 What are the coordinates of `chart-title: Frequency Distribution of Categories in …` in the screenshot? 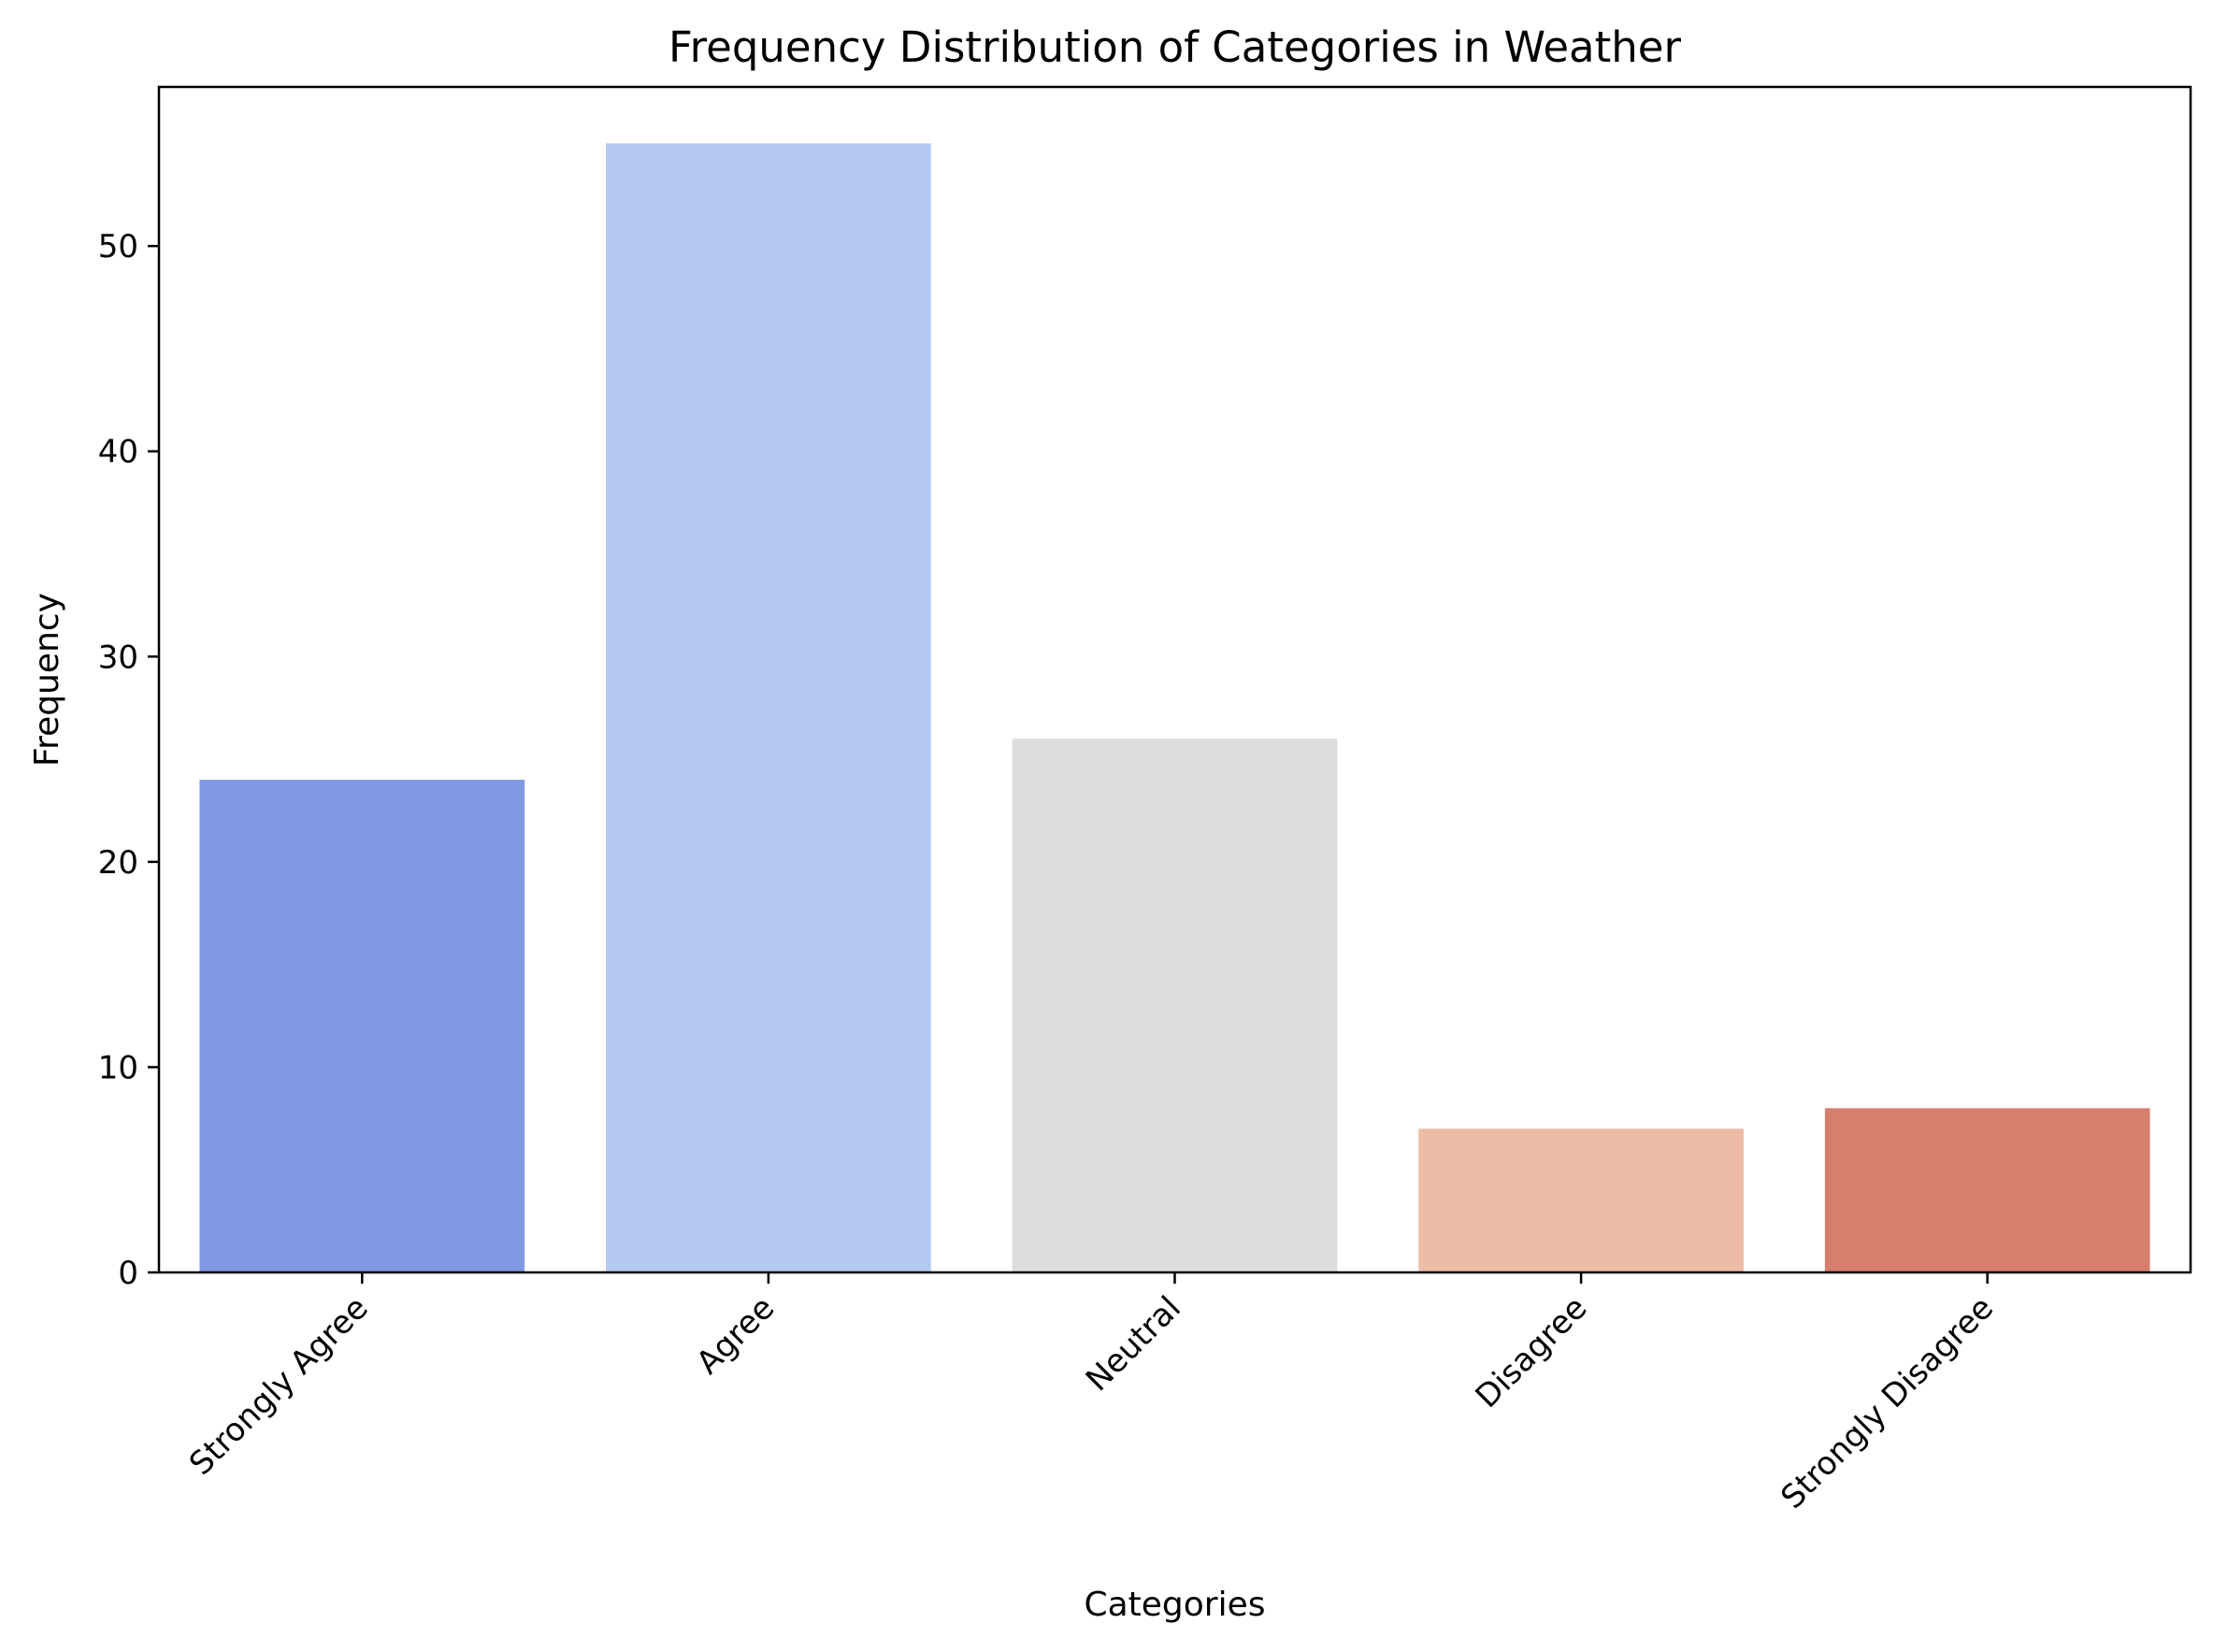 It's located at (1174, 47).